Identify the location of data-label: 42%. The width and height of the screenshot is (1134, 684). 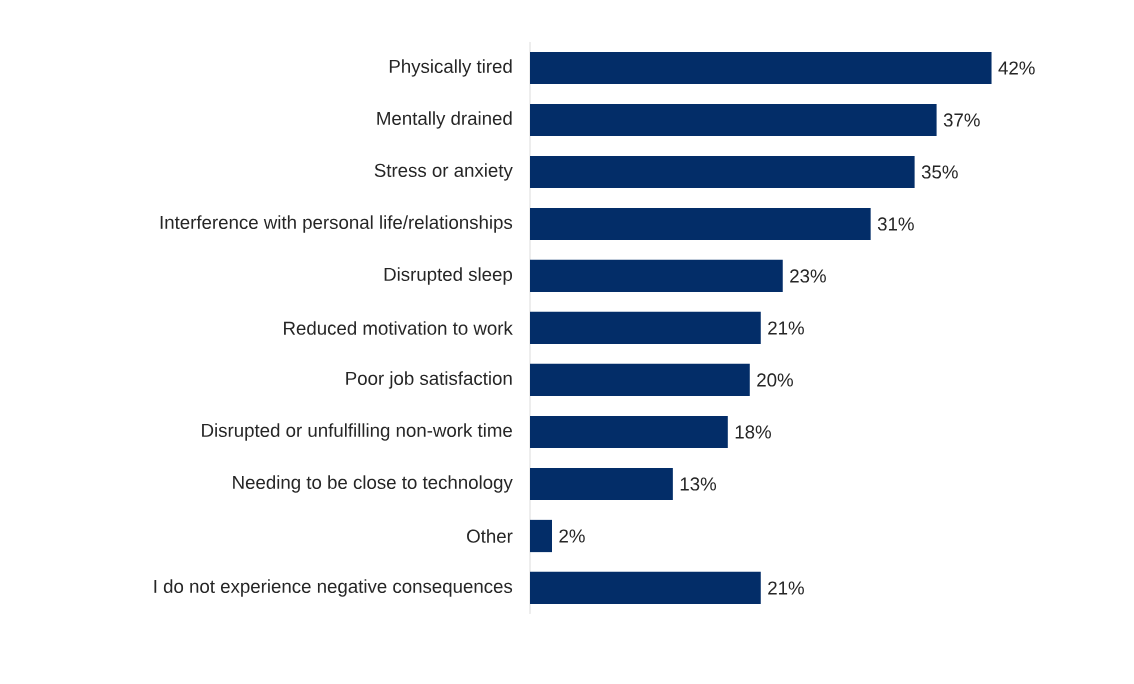
(1016, 68).